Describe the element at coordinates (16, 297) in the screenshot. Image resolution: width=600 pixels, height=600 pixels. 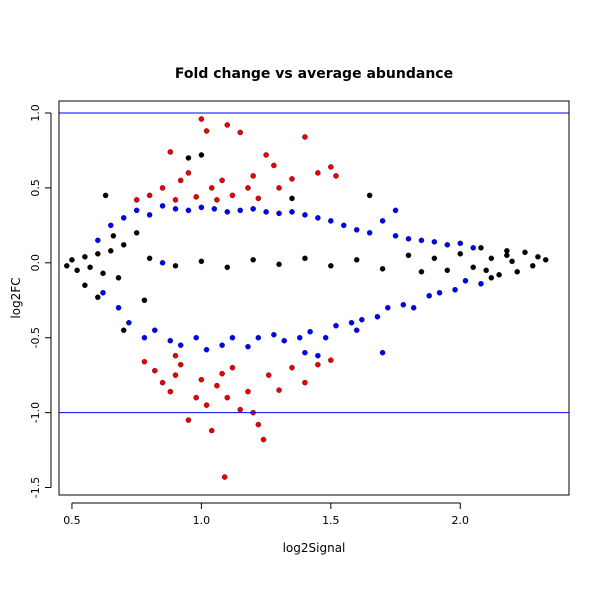
I see `y-axis-label: log2FC` at that location.